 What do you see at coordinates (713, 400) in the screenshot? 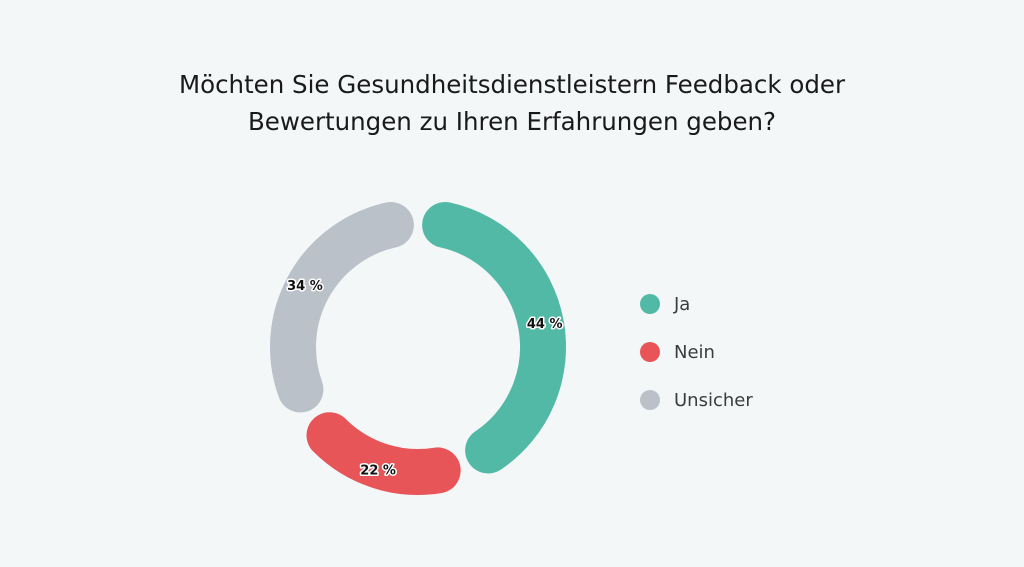
I see `legend-label-unsicher: Unsicher` at bounding box center [713, 400].